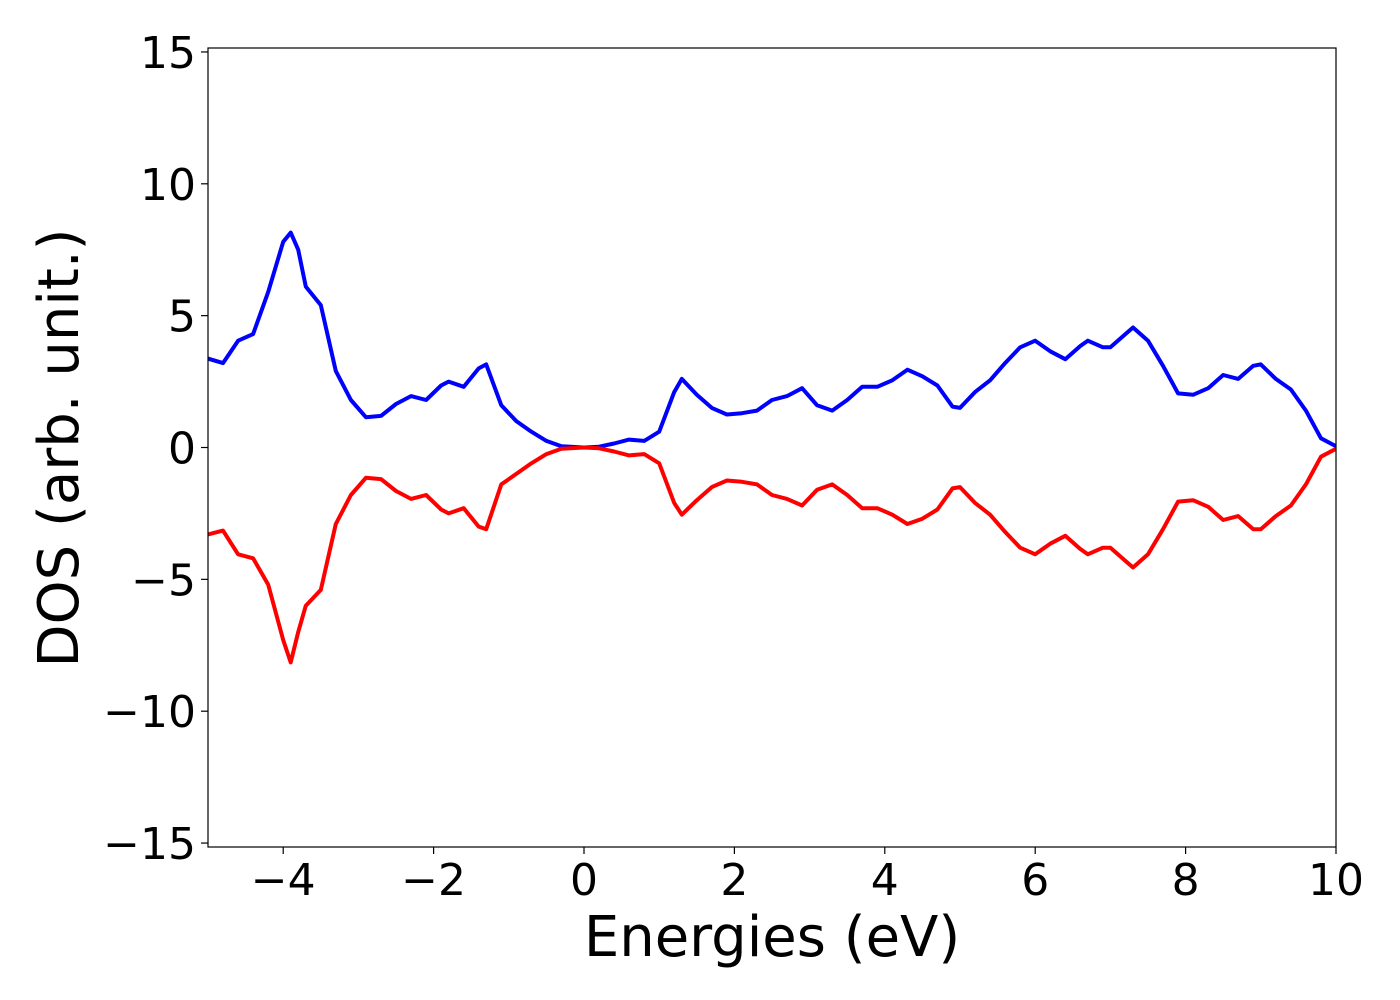 The height and width of the screenshot is (1000, 1400). I want to click on y-tick-label: 15, so click(168, 53).